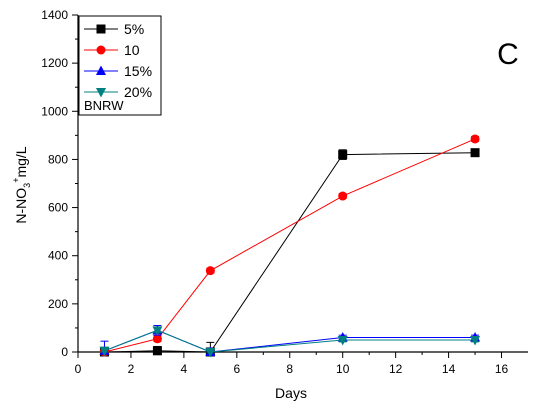 This screenshot has height=408, width=550. I want to click on x-tick-label: 8, so click(289, 369).